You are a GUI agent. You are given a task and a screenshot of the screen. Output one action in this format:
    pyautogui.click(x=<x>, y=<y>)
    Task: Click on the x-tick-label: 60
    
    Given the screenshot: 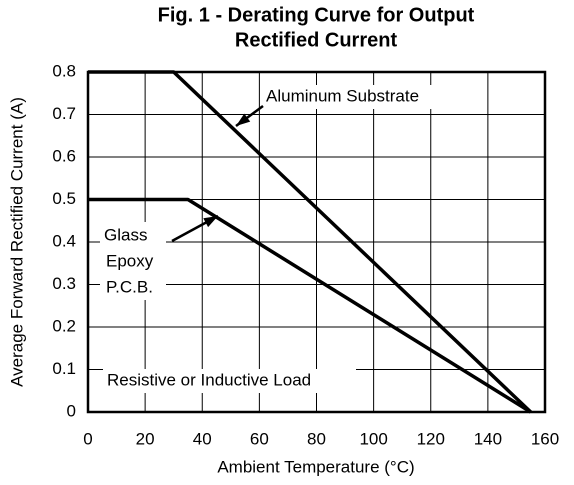 What is the action you would take?
    pyautogui.click(x=259, y=438)
    